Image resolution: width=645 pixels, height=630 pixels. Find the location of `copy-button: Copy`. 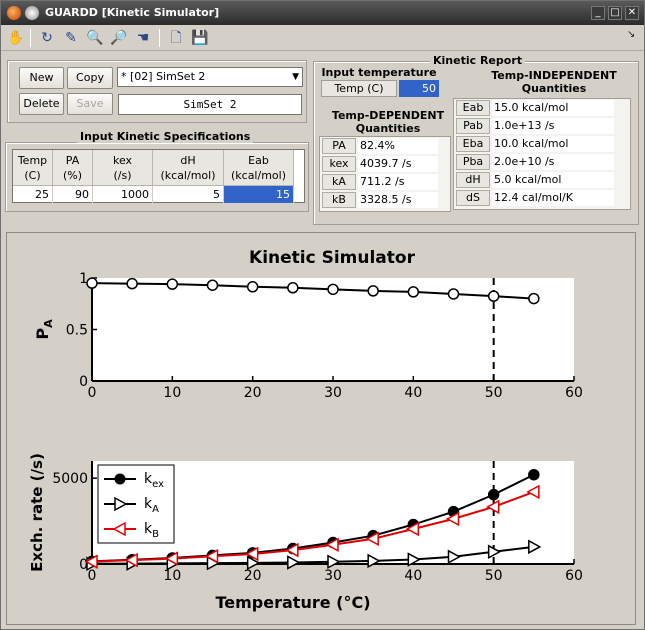

copy-button: Copy is located at coordinates (90, 78).